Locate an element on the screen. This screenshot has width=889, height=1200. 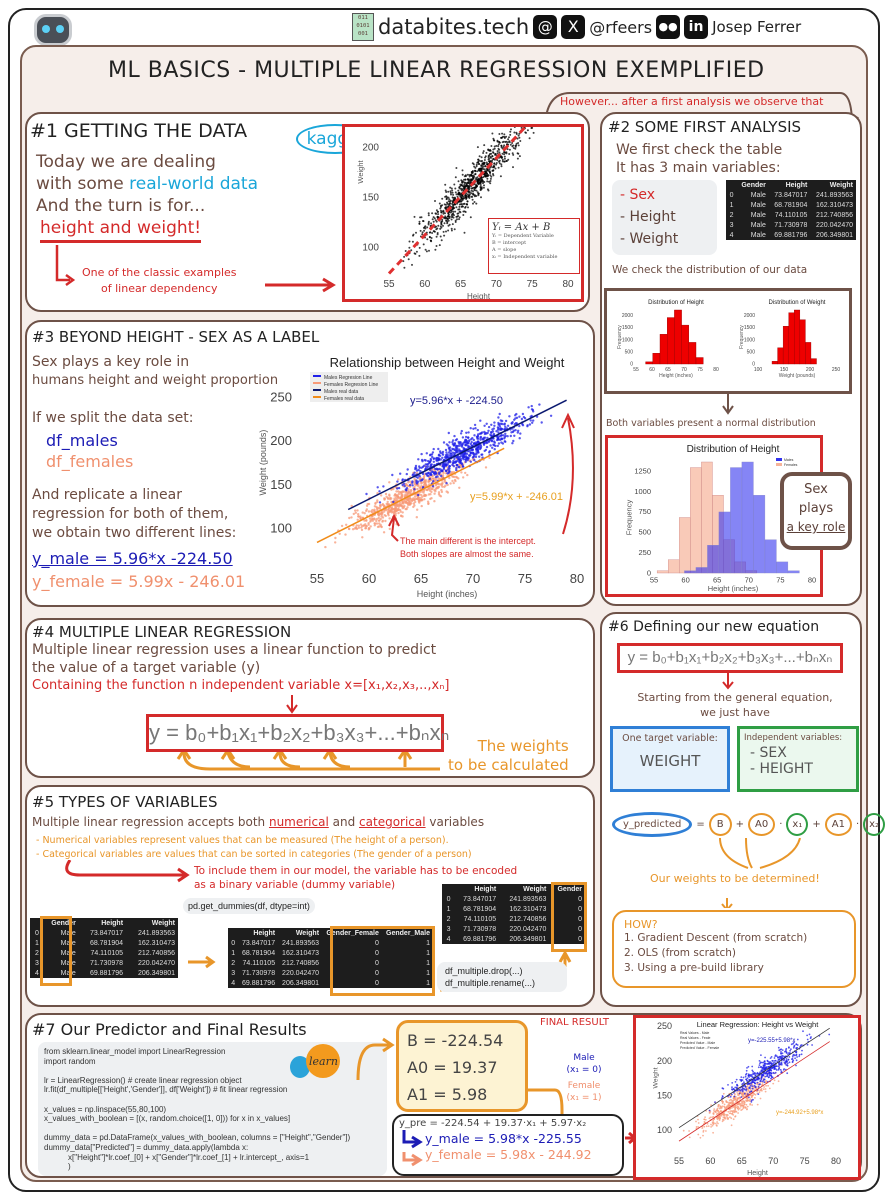
threads-icon: @ is located at coordinates (545, 27).